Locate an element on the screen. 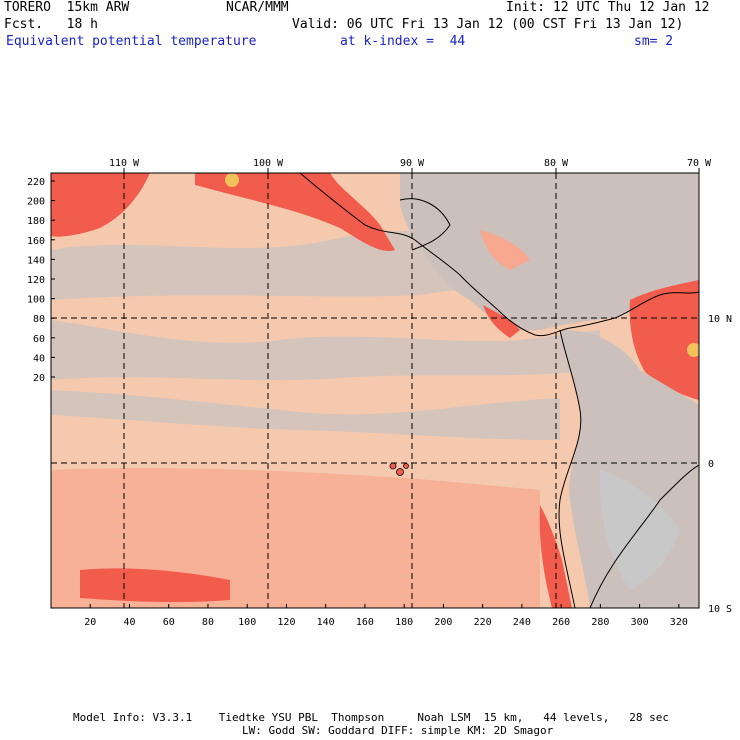  x-tick-label: 80 is located at coordinates (208, 622).